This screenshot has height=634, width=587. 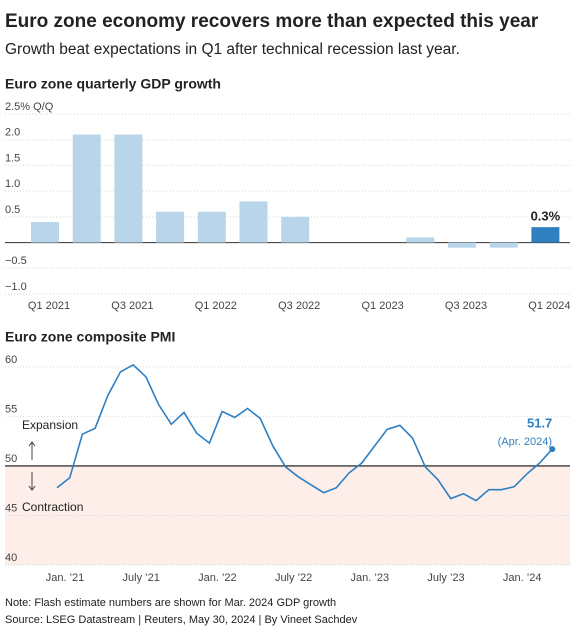 What do you see at coordinates (299, 306) in the screenshot?
I see `x-tick-label: Q3 2022` at bounding box center [299, 306].